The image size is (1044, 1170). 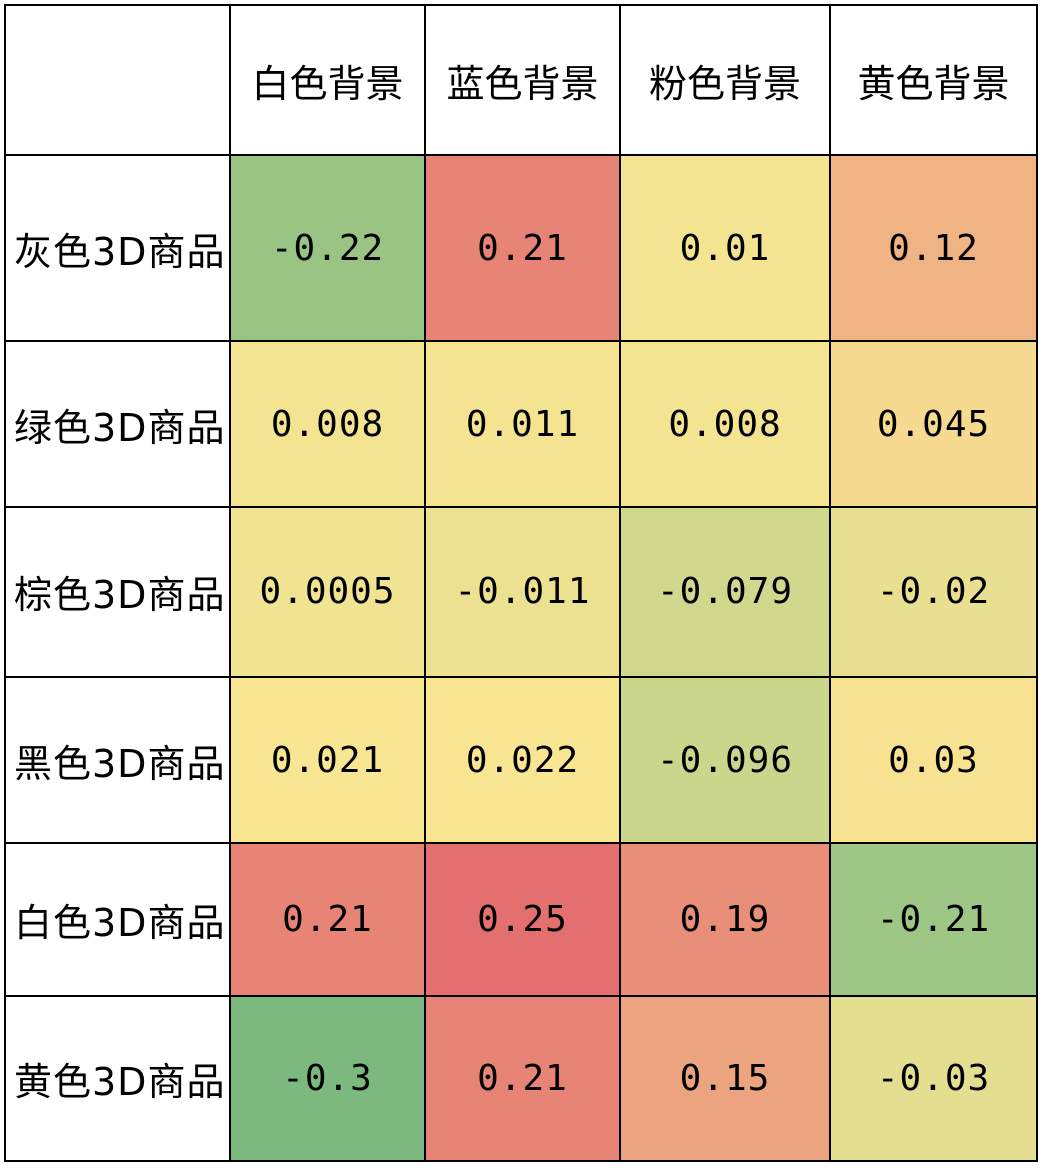 What do you see at coordinates (933, 919) in the screenshot?
I see `heatmap-cell: -0.21` at bounding box center [933, 919].